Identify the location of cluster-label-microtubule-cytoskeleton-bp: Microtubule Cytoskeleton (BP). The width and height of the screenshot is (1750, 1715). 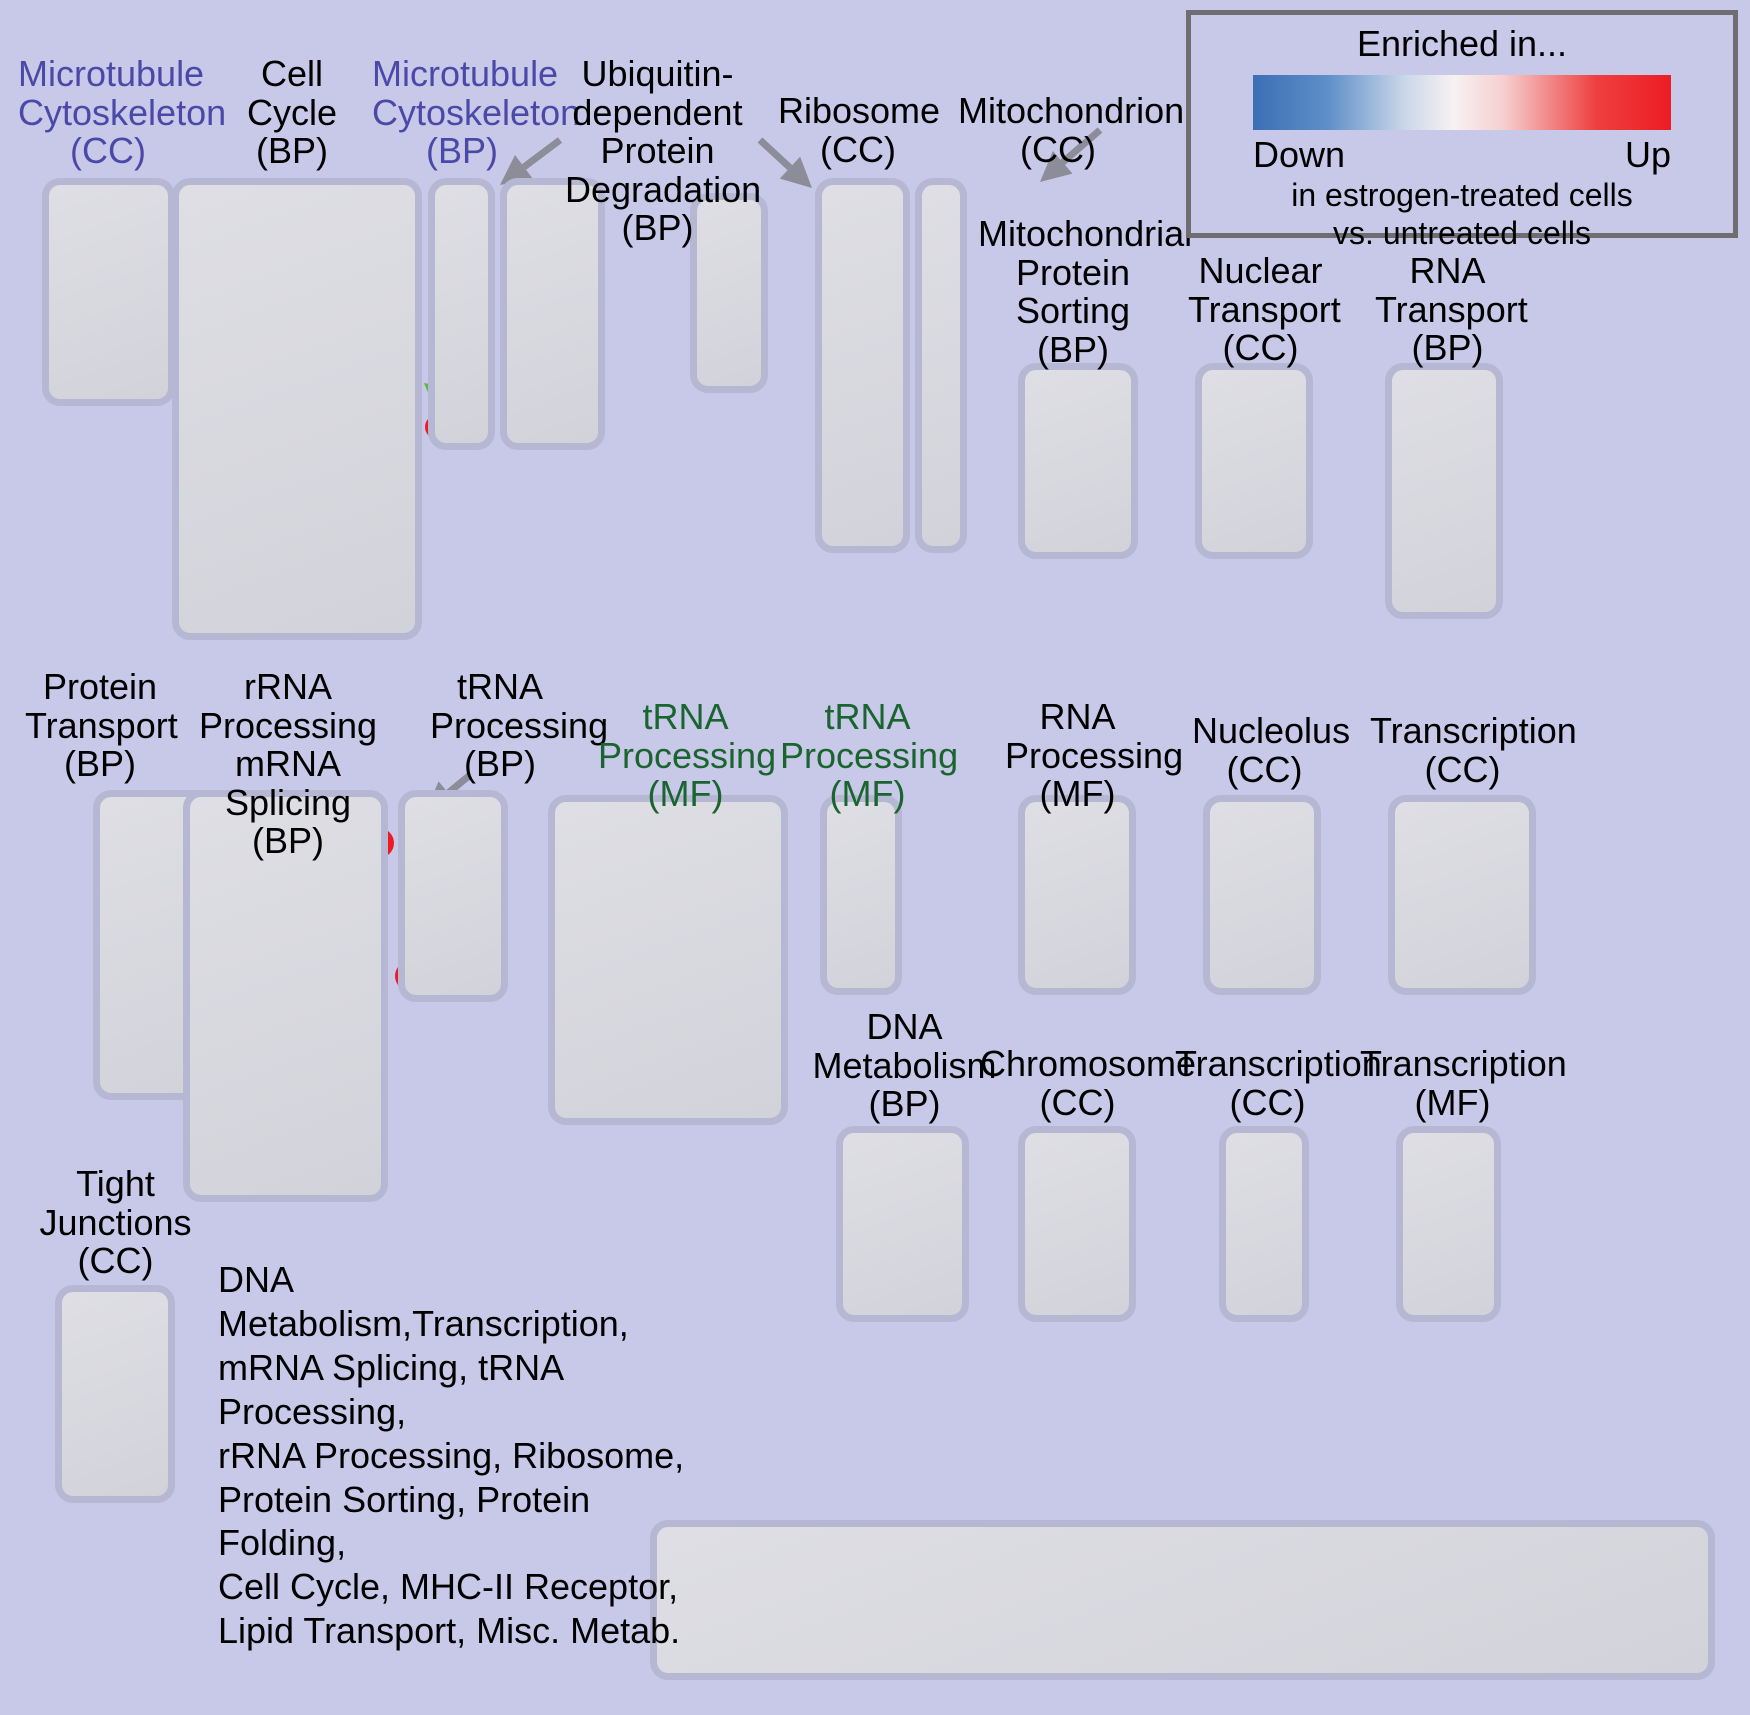
(476, 112).